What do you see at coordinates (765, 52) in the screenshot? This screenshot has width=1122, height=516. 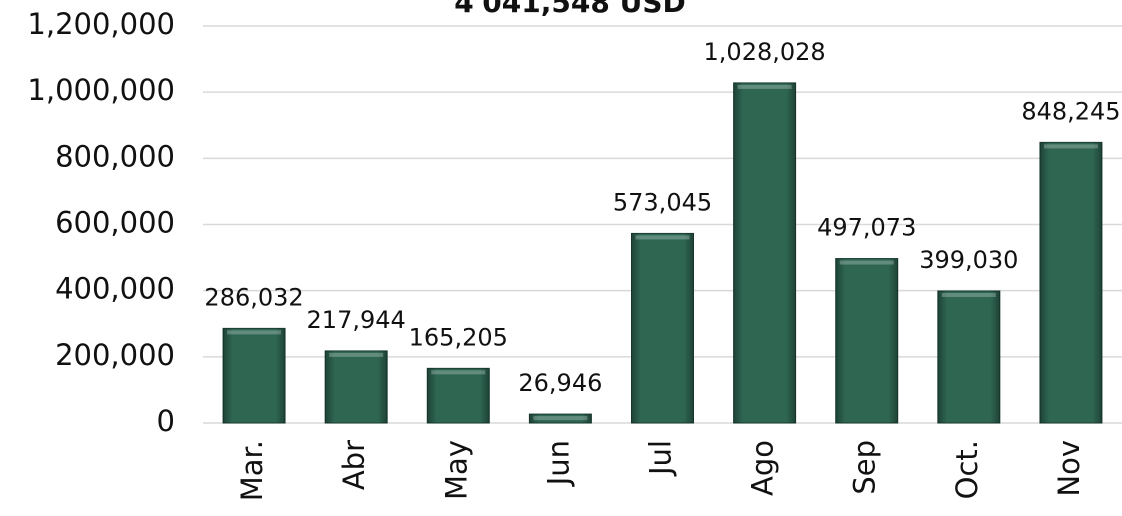 I see `data-label: 1,028,028` at bounding box center [765, 52].